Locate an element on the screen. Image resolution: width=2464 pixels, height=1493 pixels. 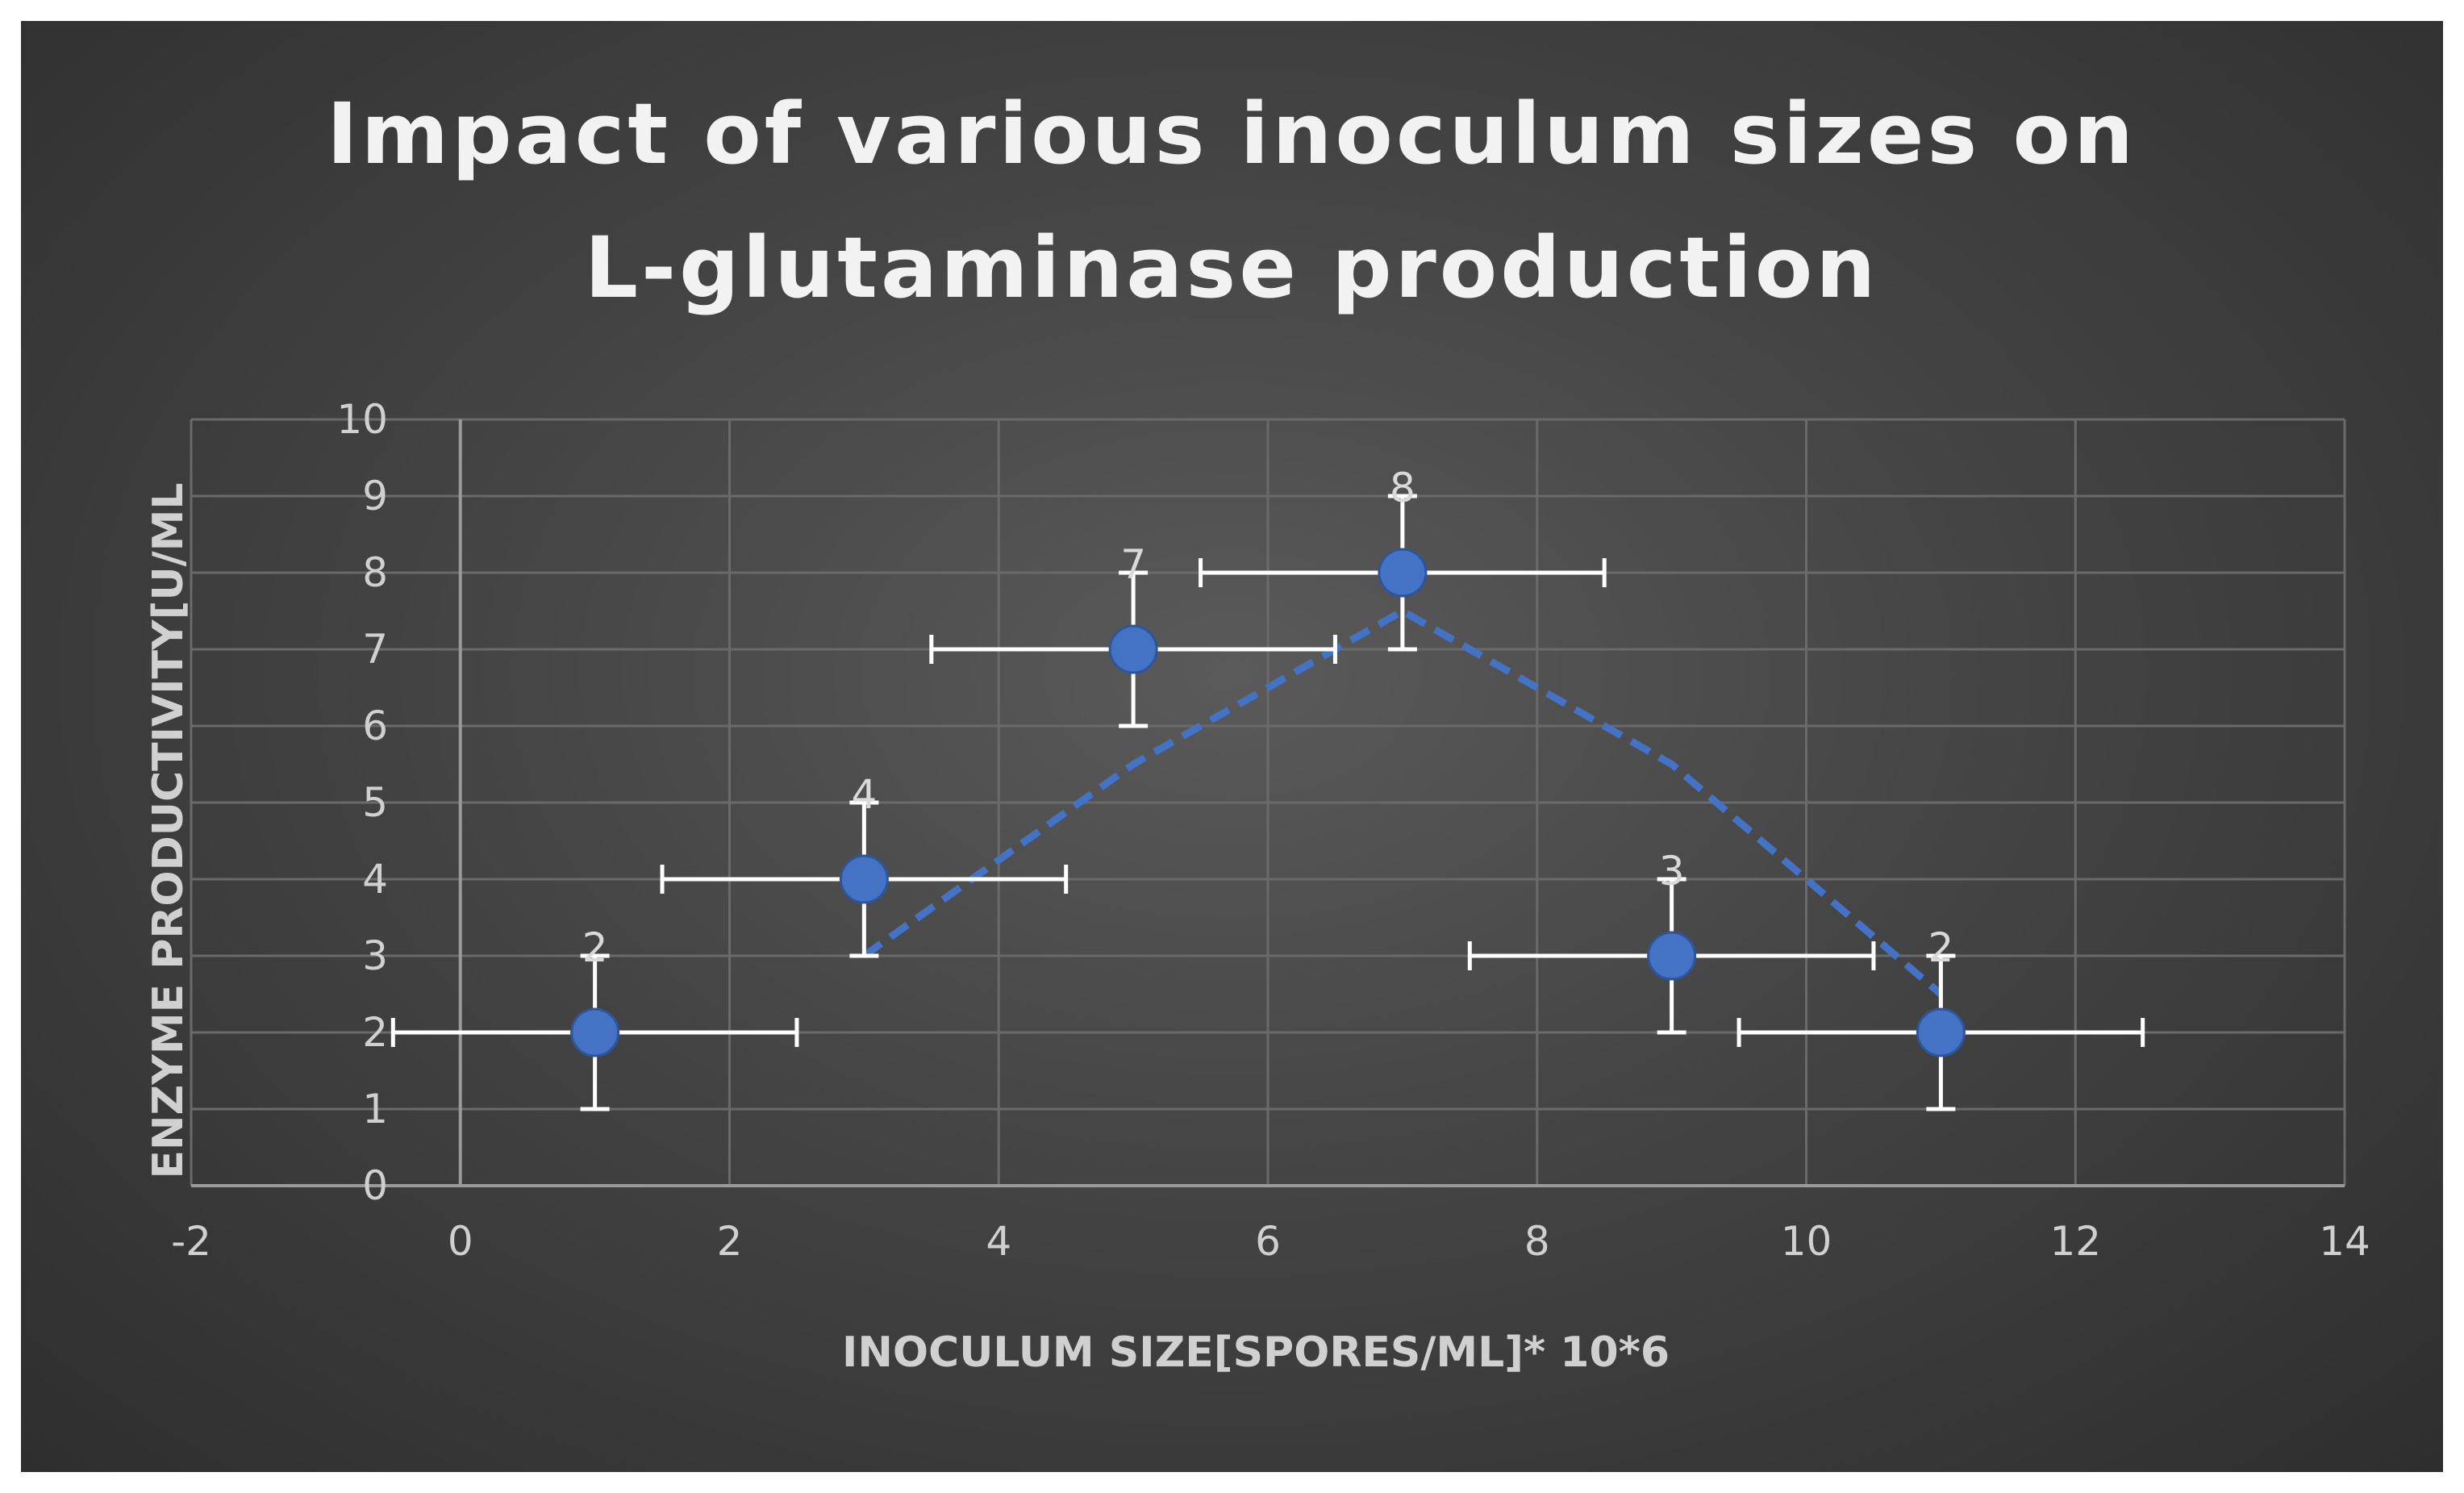
y-tick-label: 9 is located at coordinates (375, 496).